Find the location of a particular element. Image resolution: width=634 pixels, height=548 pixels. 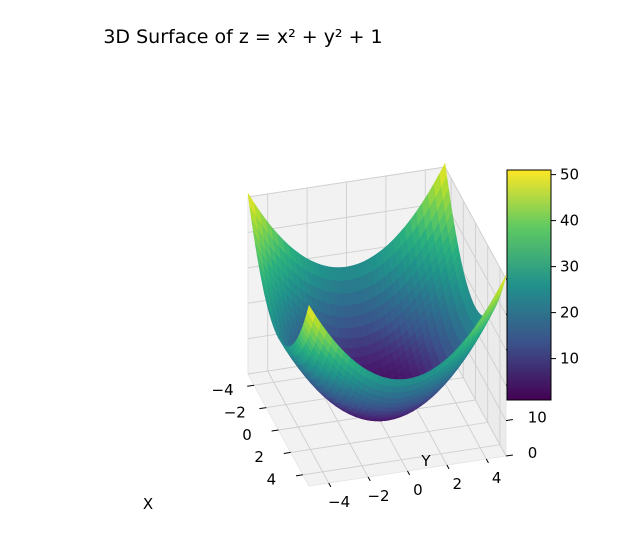

x-tick-label: 4 is located at coordinates (272, 480).